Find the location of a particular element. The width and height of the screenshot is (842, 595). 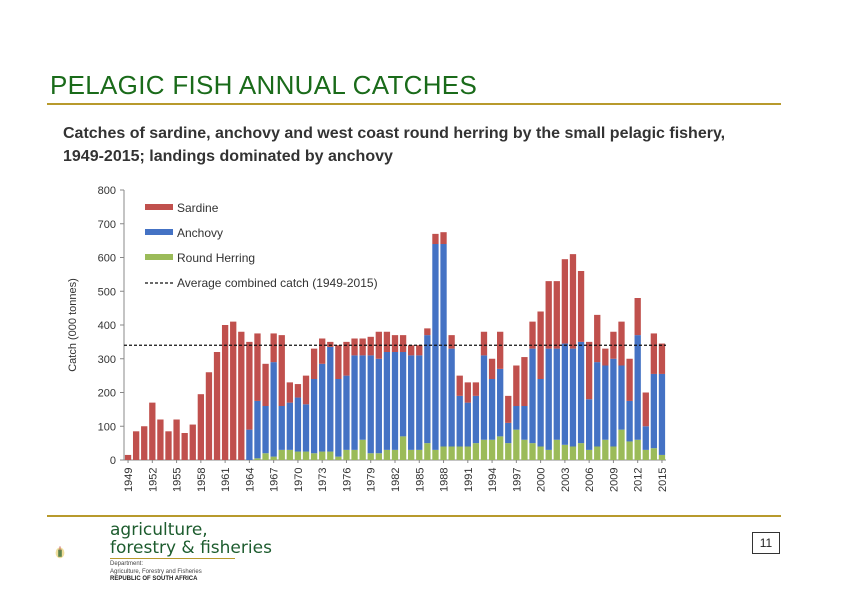

x-tick-label: 1979 is located at coordinates (372, 480).